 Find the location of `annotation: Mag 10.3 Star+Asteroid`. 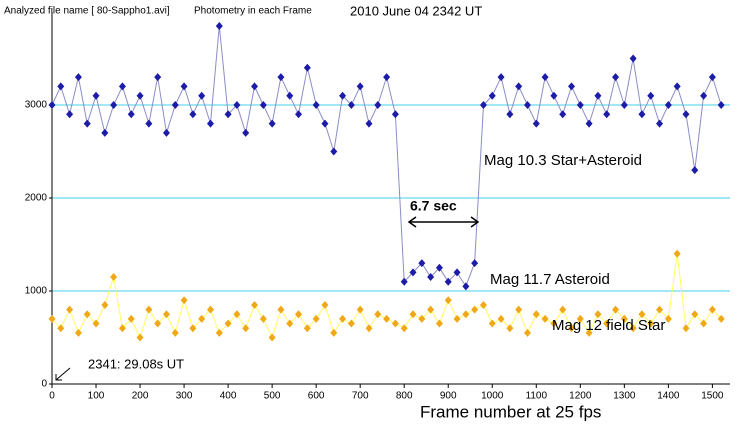

annotation: Mag 10.3 Star+Asteroid is located at coordinates (563, 160).